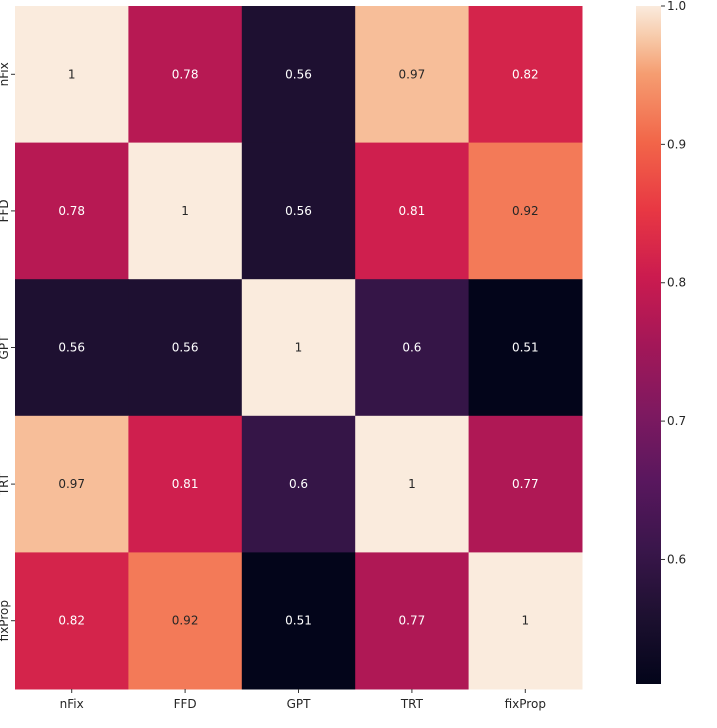  I want to click on y-tick-label: FFD, so click(5, 210).